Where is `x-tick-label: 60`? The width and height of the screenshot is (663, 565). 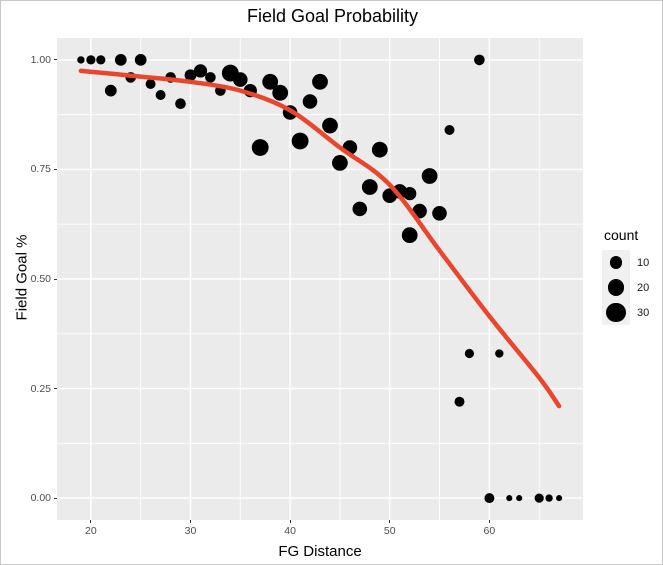
x-tick-label: 60 is located at coordinates (489, 531).